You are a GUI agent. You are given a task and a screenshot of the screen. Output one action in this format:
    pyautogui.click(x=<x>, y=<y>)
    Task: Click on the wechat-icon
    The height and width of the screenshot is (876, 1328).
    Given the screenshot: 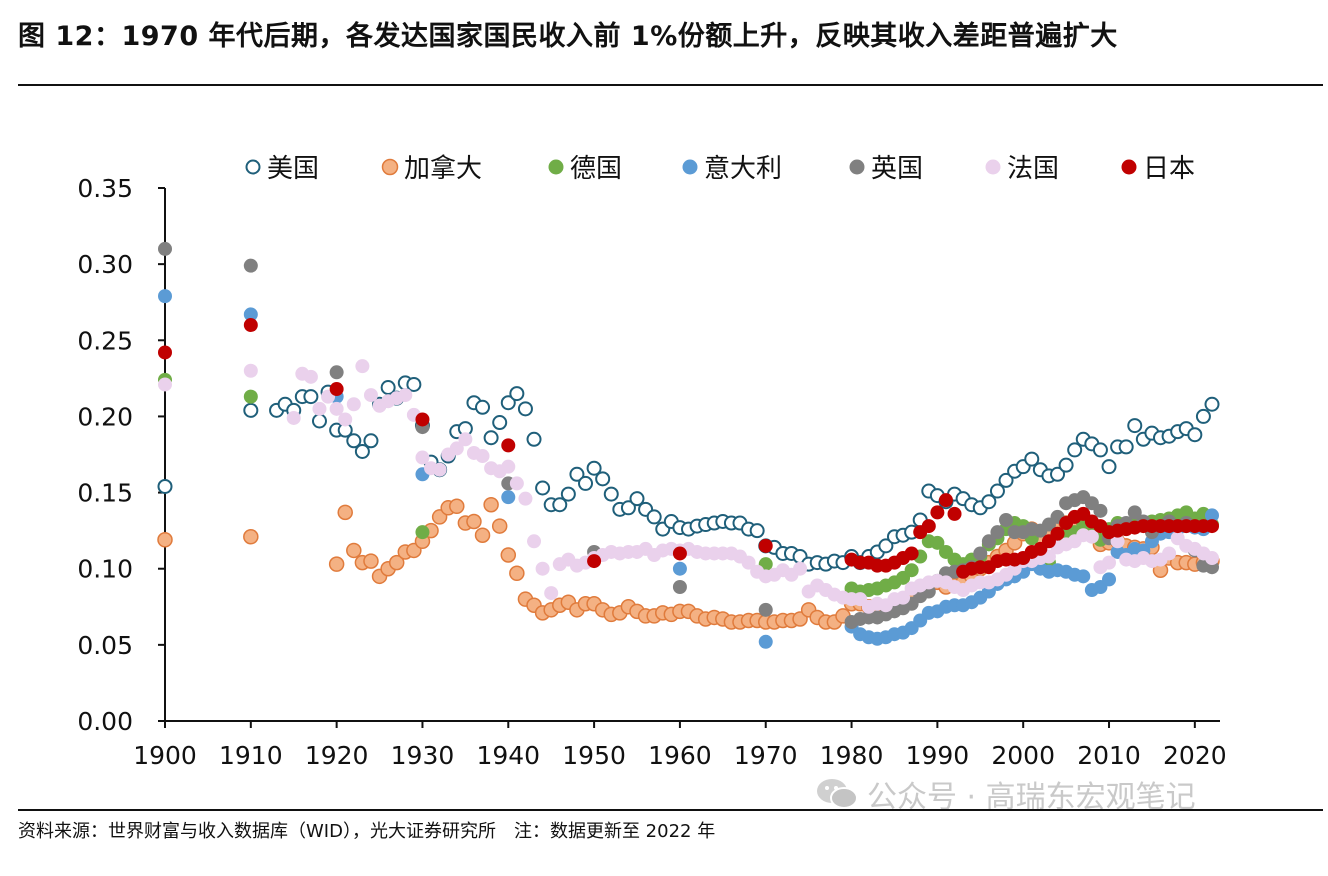 What is the action you would take?
    pyautogui.click(x=837, y=794)
    